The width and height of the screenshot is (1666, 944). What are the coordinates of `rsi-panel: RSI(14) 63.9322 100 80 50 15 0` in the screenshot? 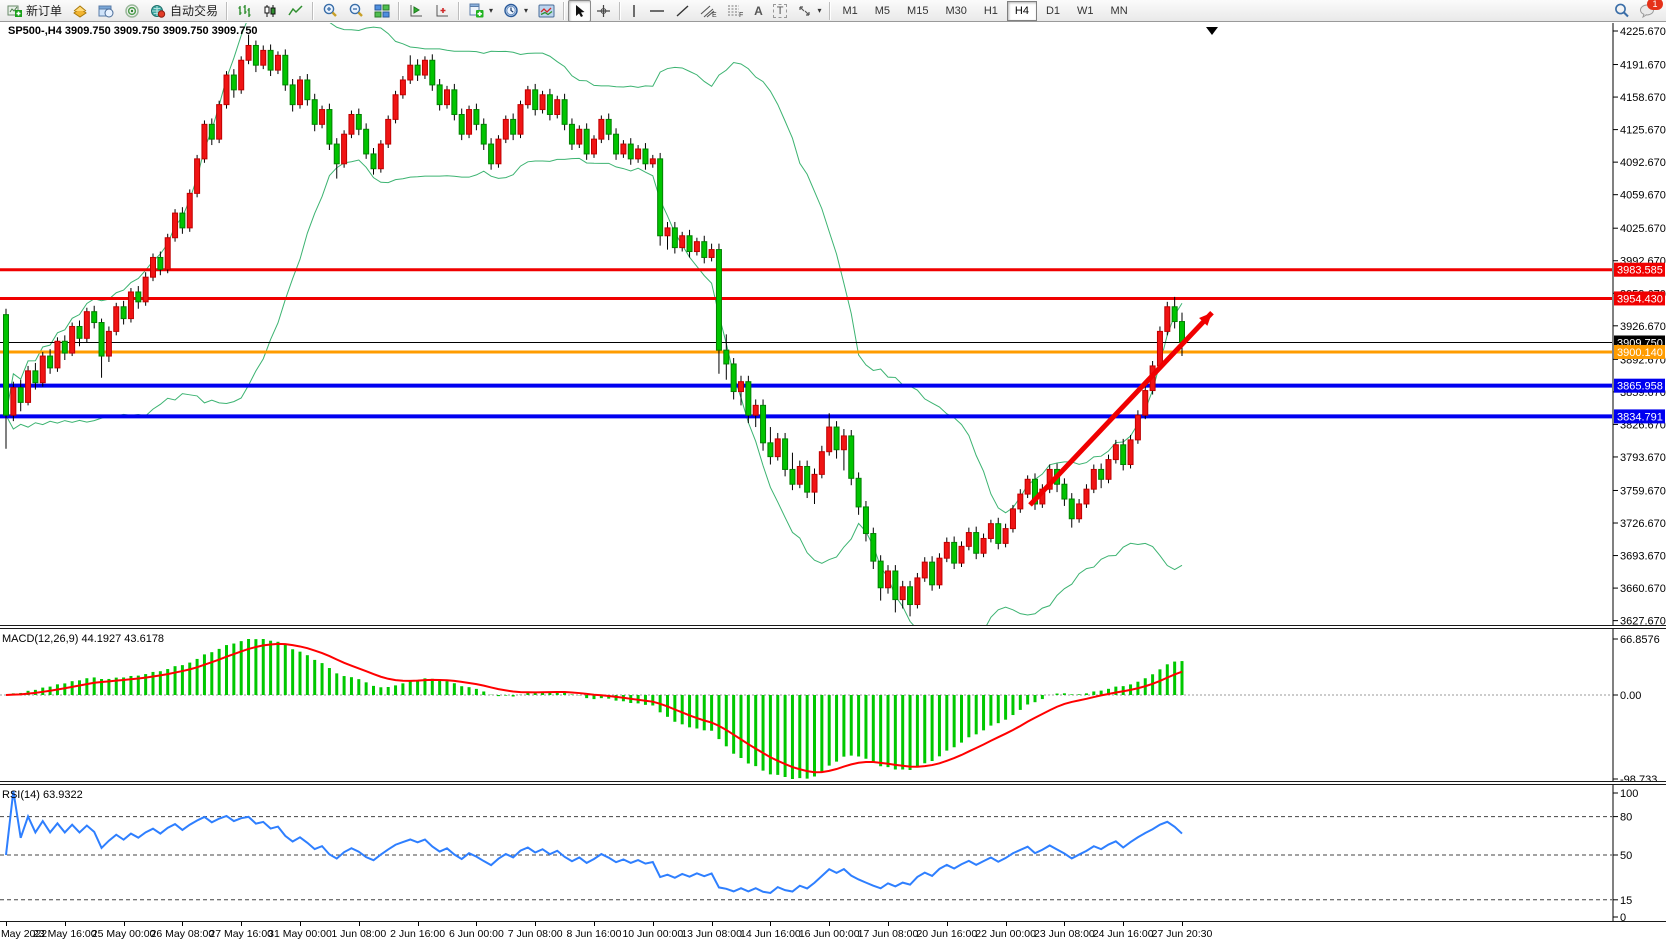 It's located at (833, 853).